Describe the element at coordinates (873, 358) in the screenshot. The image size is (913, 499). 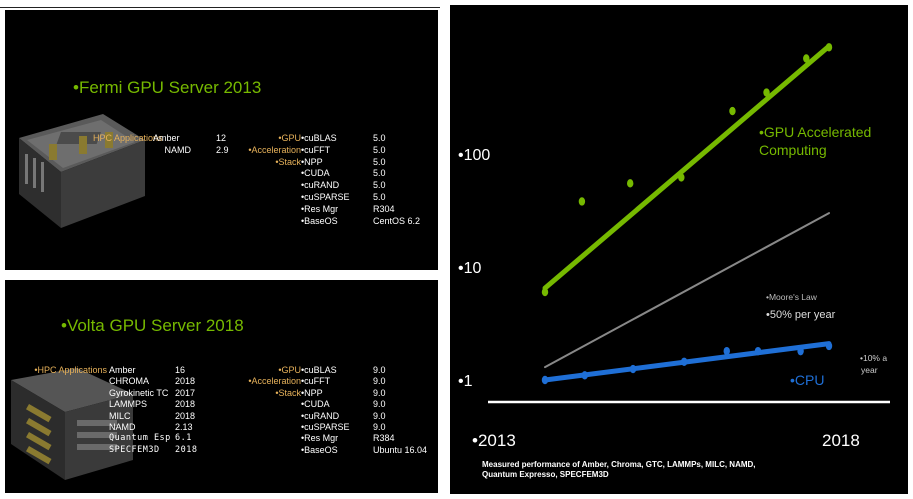
I see `cpu-rate-label: •10% a` at that location.